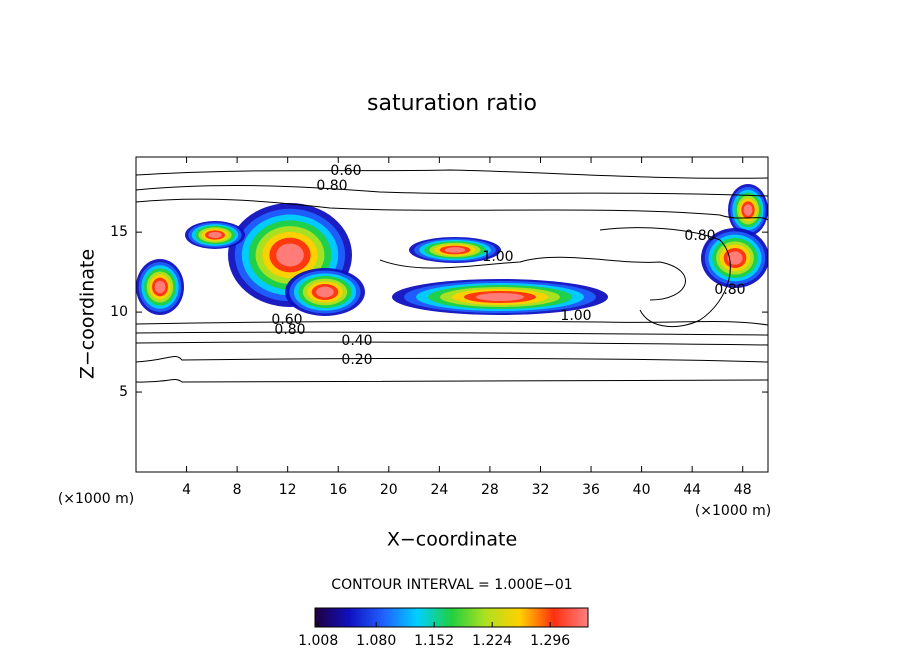 Image resolution: width=904 pixels, height=654 pixels. I want to click on x-tick-label: 24, so click(439, 490).